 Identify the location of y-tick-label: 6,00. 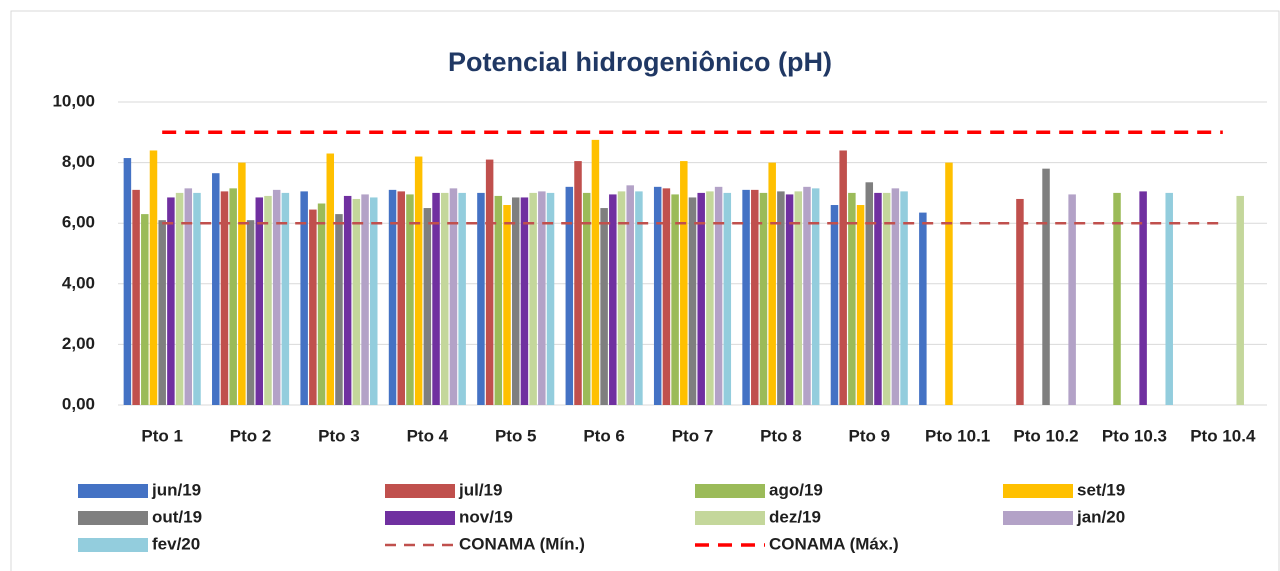
(78, 222).